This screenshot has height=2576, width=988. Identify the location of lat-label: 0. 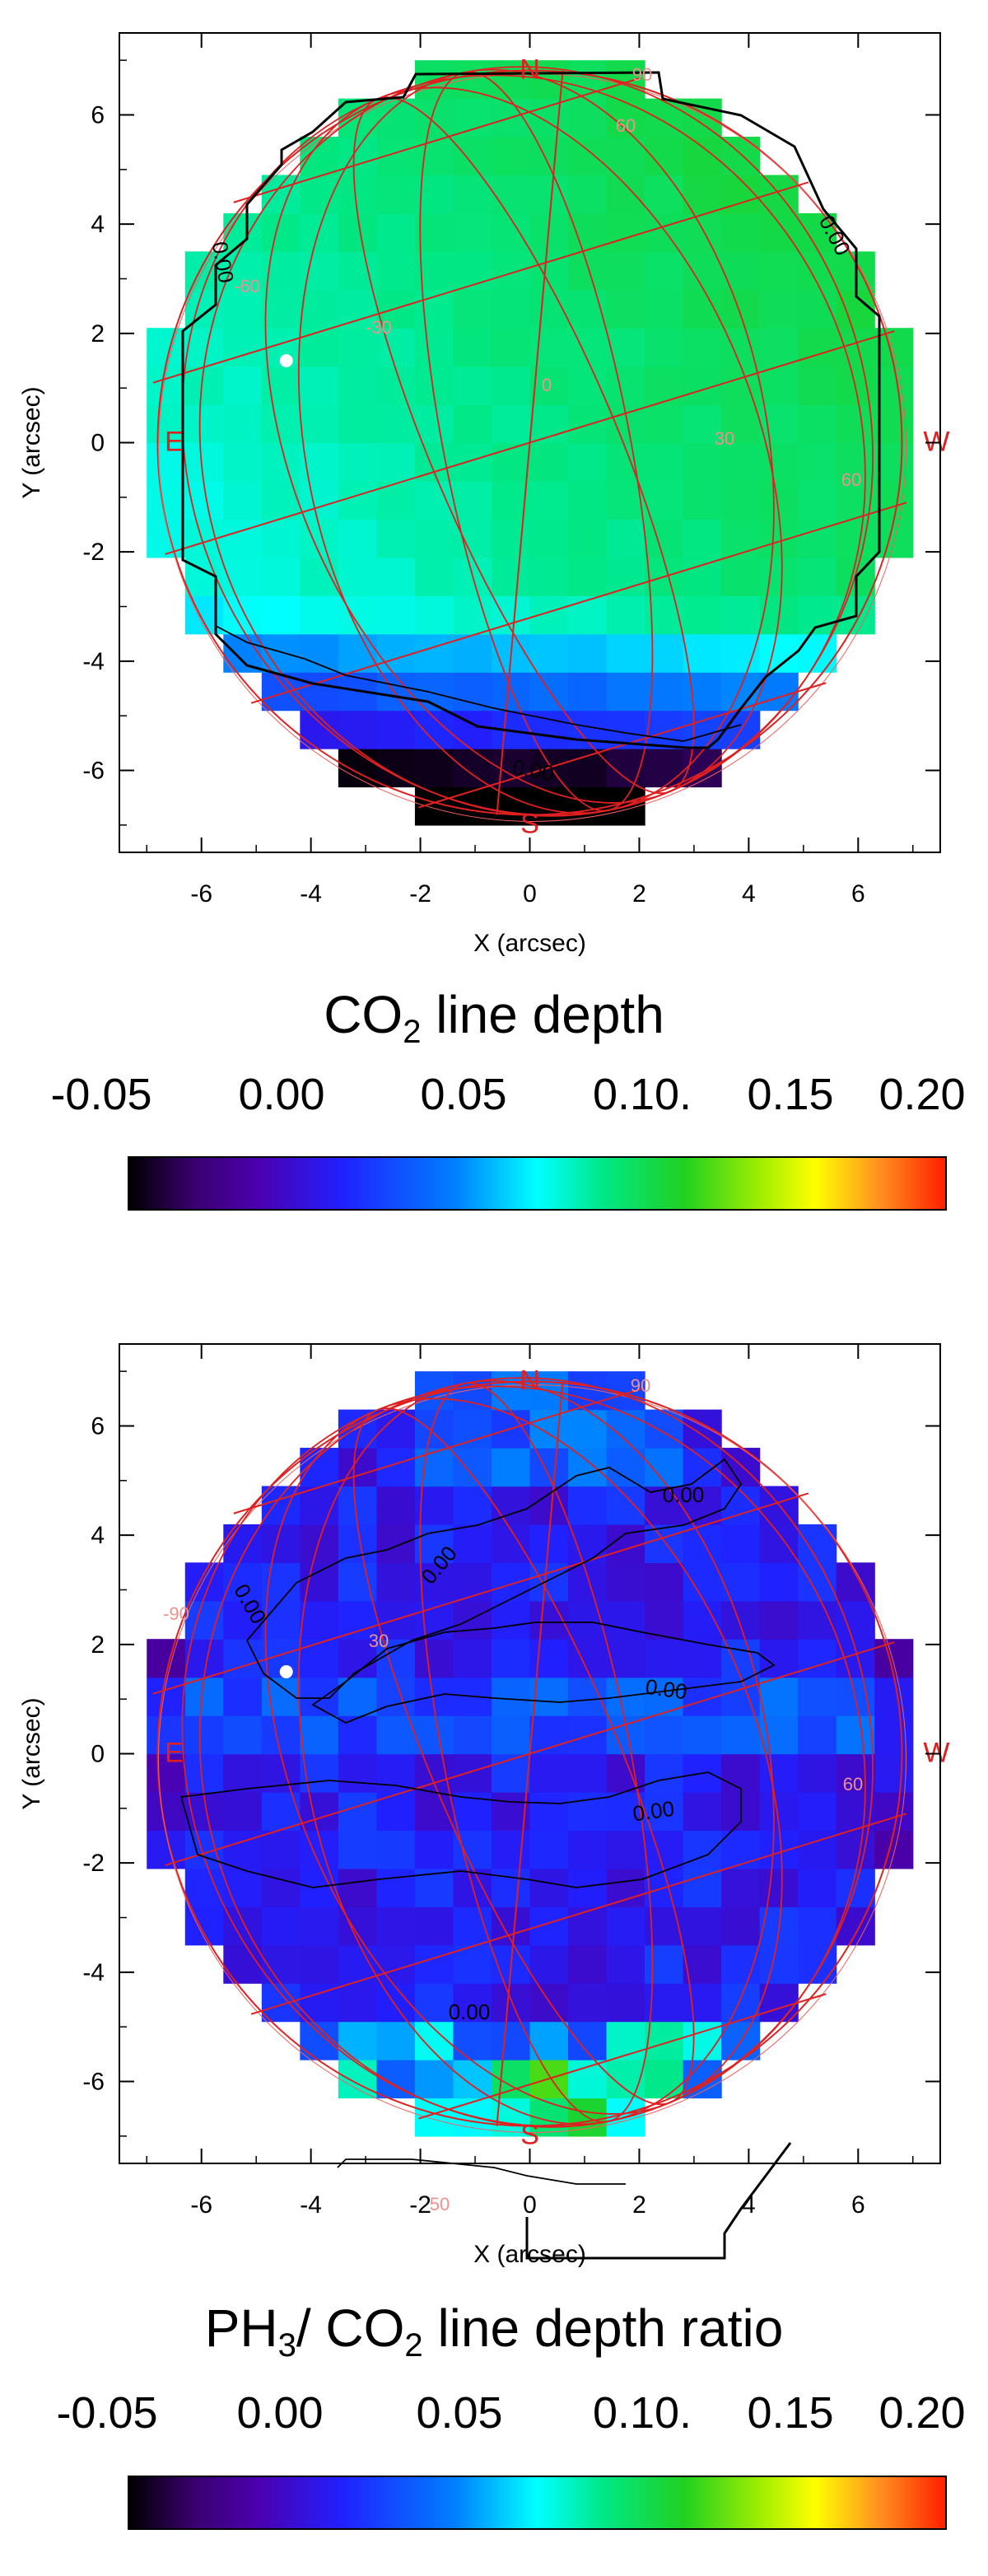
(547, 385).